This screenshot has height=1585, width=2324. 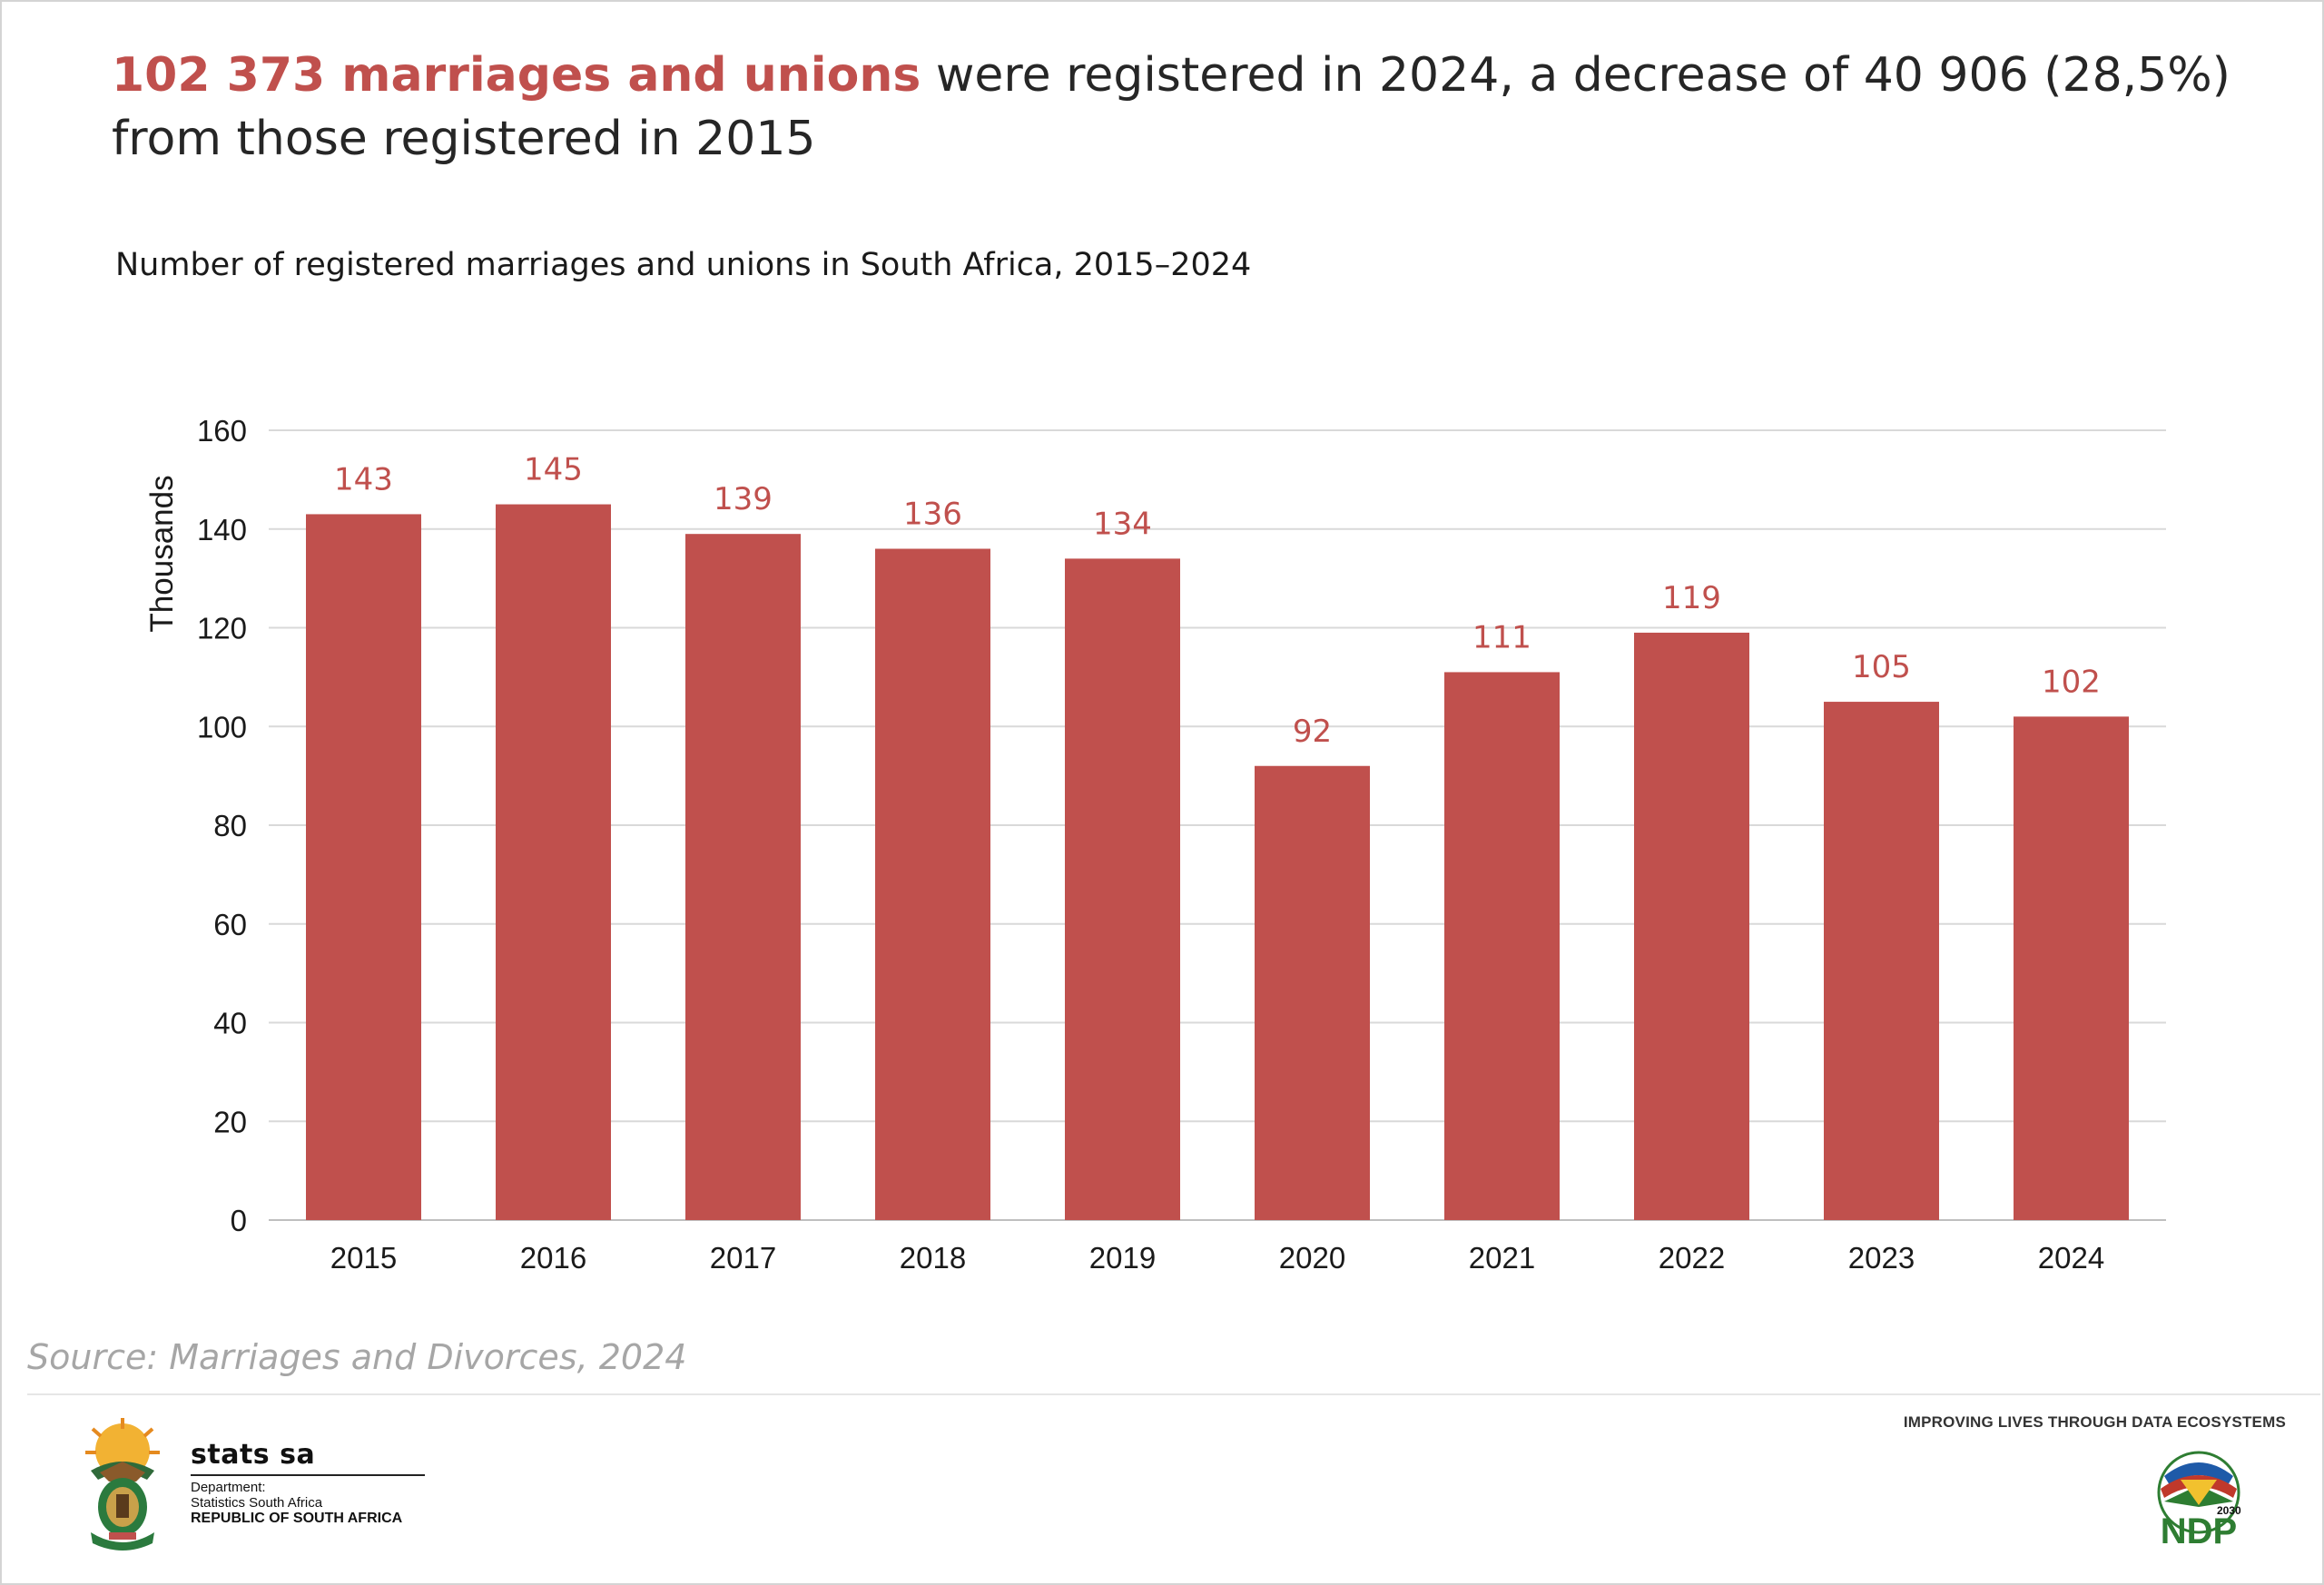 I want to click on y-tick-label: 140, so click(x=222, y=529).